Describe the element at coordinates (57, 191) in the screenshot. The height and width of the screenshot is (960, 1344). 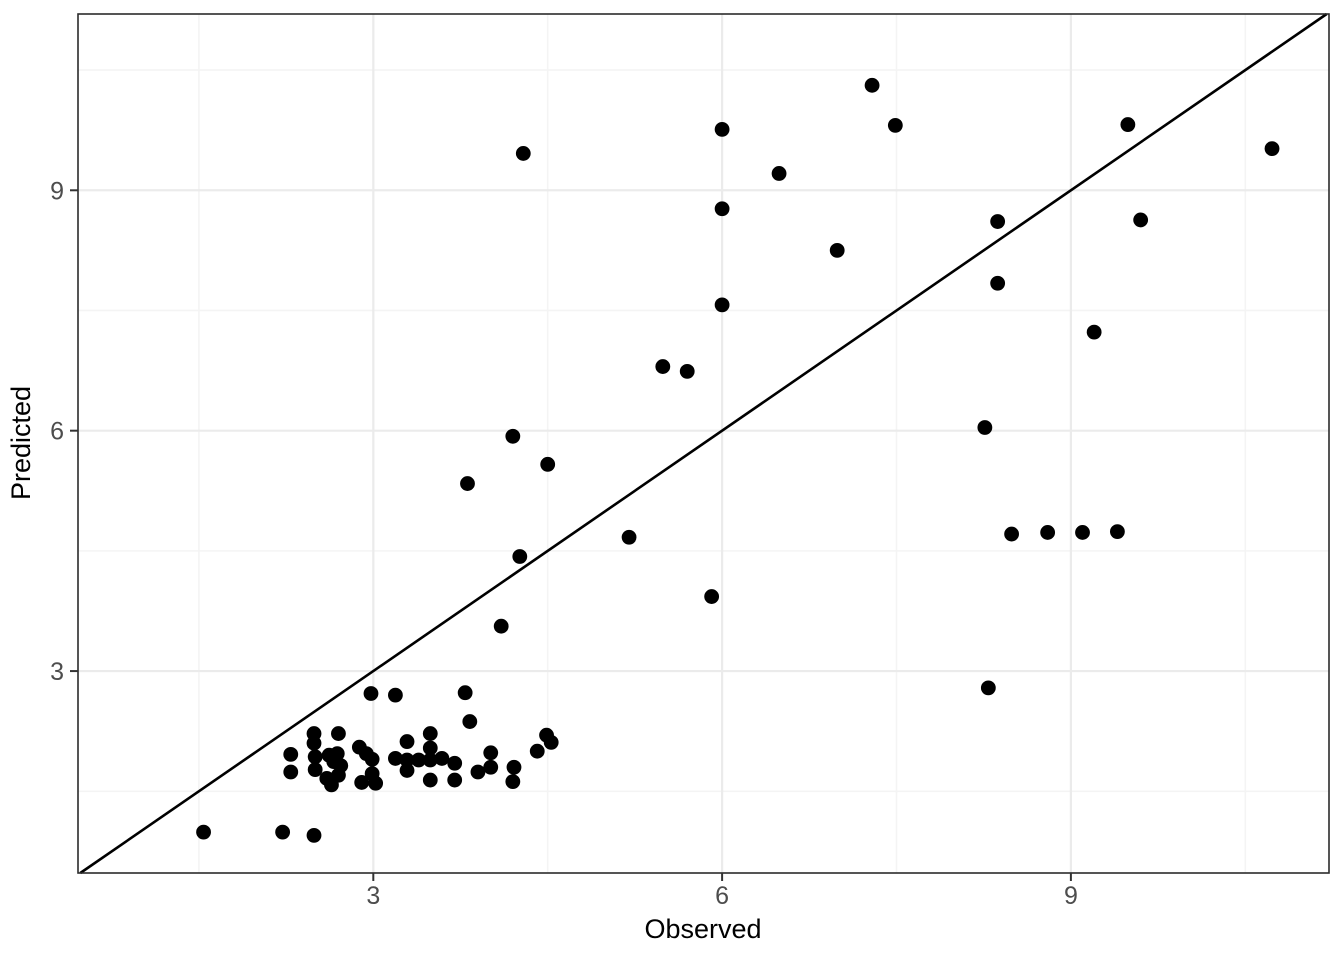
I see `y-tick-label: 9` at that location.